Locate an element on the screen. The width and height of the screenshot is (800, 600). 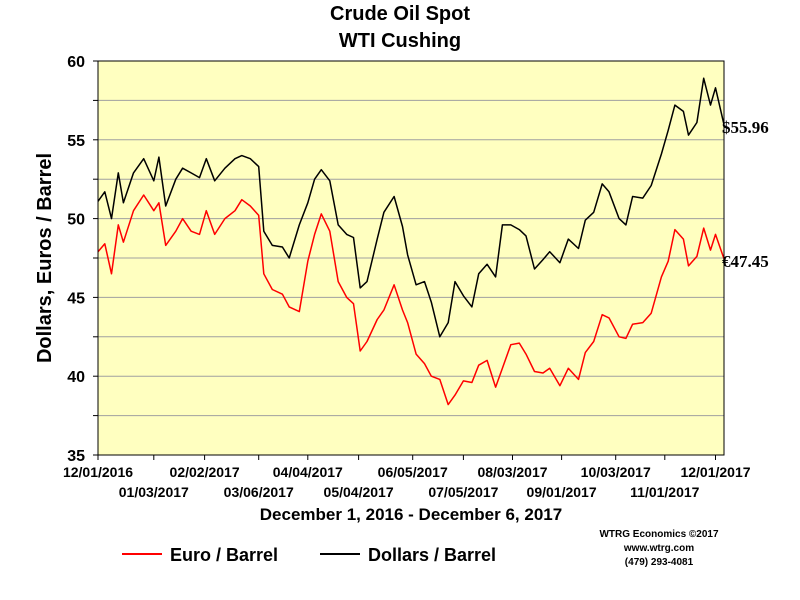
y-tick-label: 55 is located at coordinates (76, 141).